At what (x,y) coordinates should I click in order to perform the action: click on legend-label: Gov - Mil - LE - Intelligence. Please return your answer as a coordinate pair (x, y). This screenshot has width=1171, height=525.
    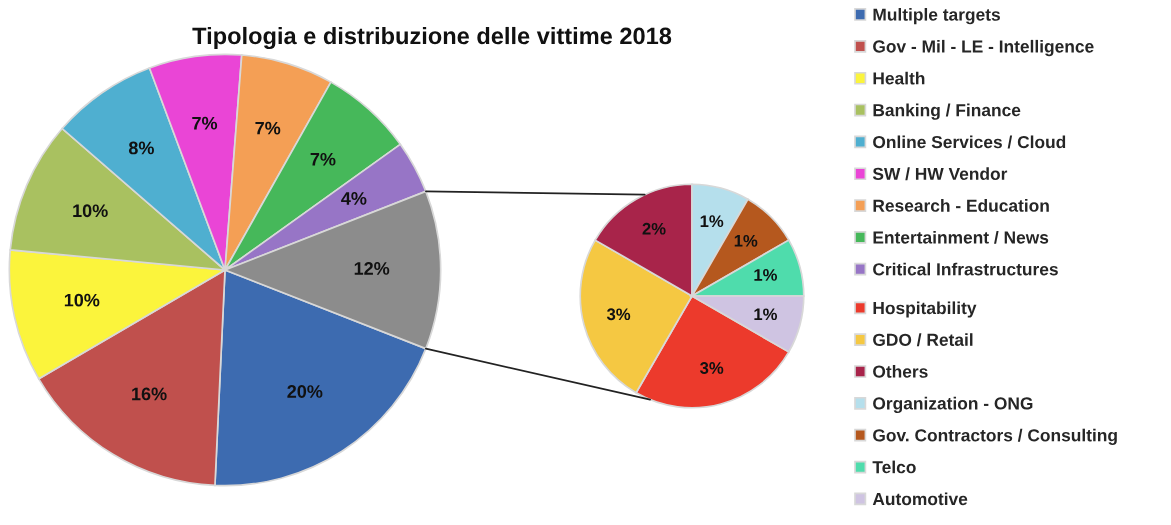
    Looking at the image, I should click on (983, 48).